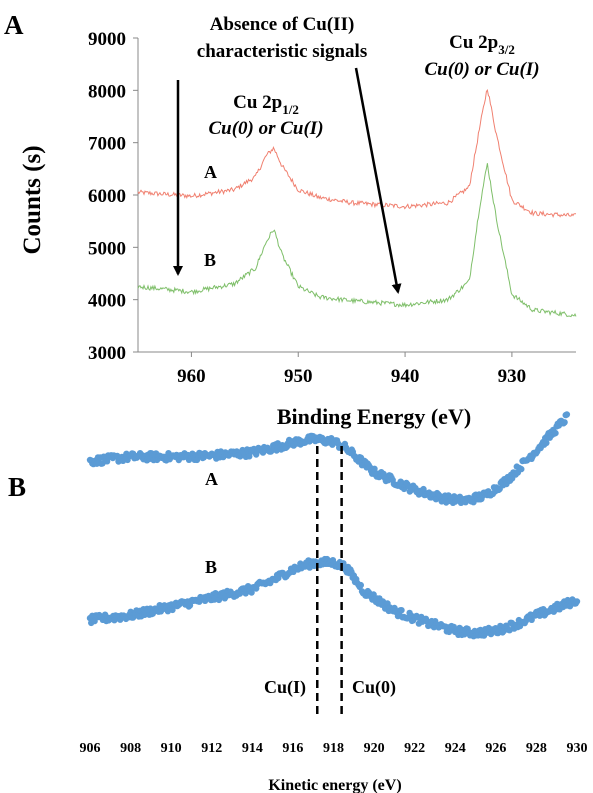 Image resolution: width=593 pixels, height=793 pixels. I want to click on cu-2p32-label: Cu 2p3/2, so click(482, 44).